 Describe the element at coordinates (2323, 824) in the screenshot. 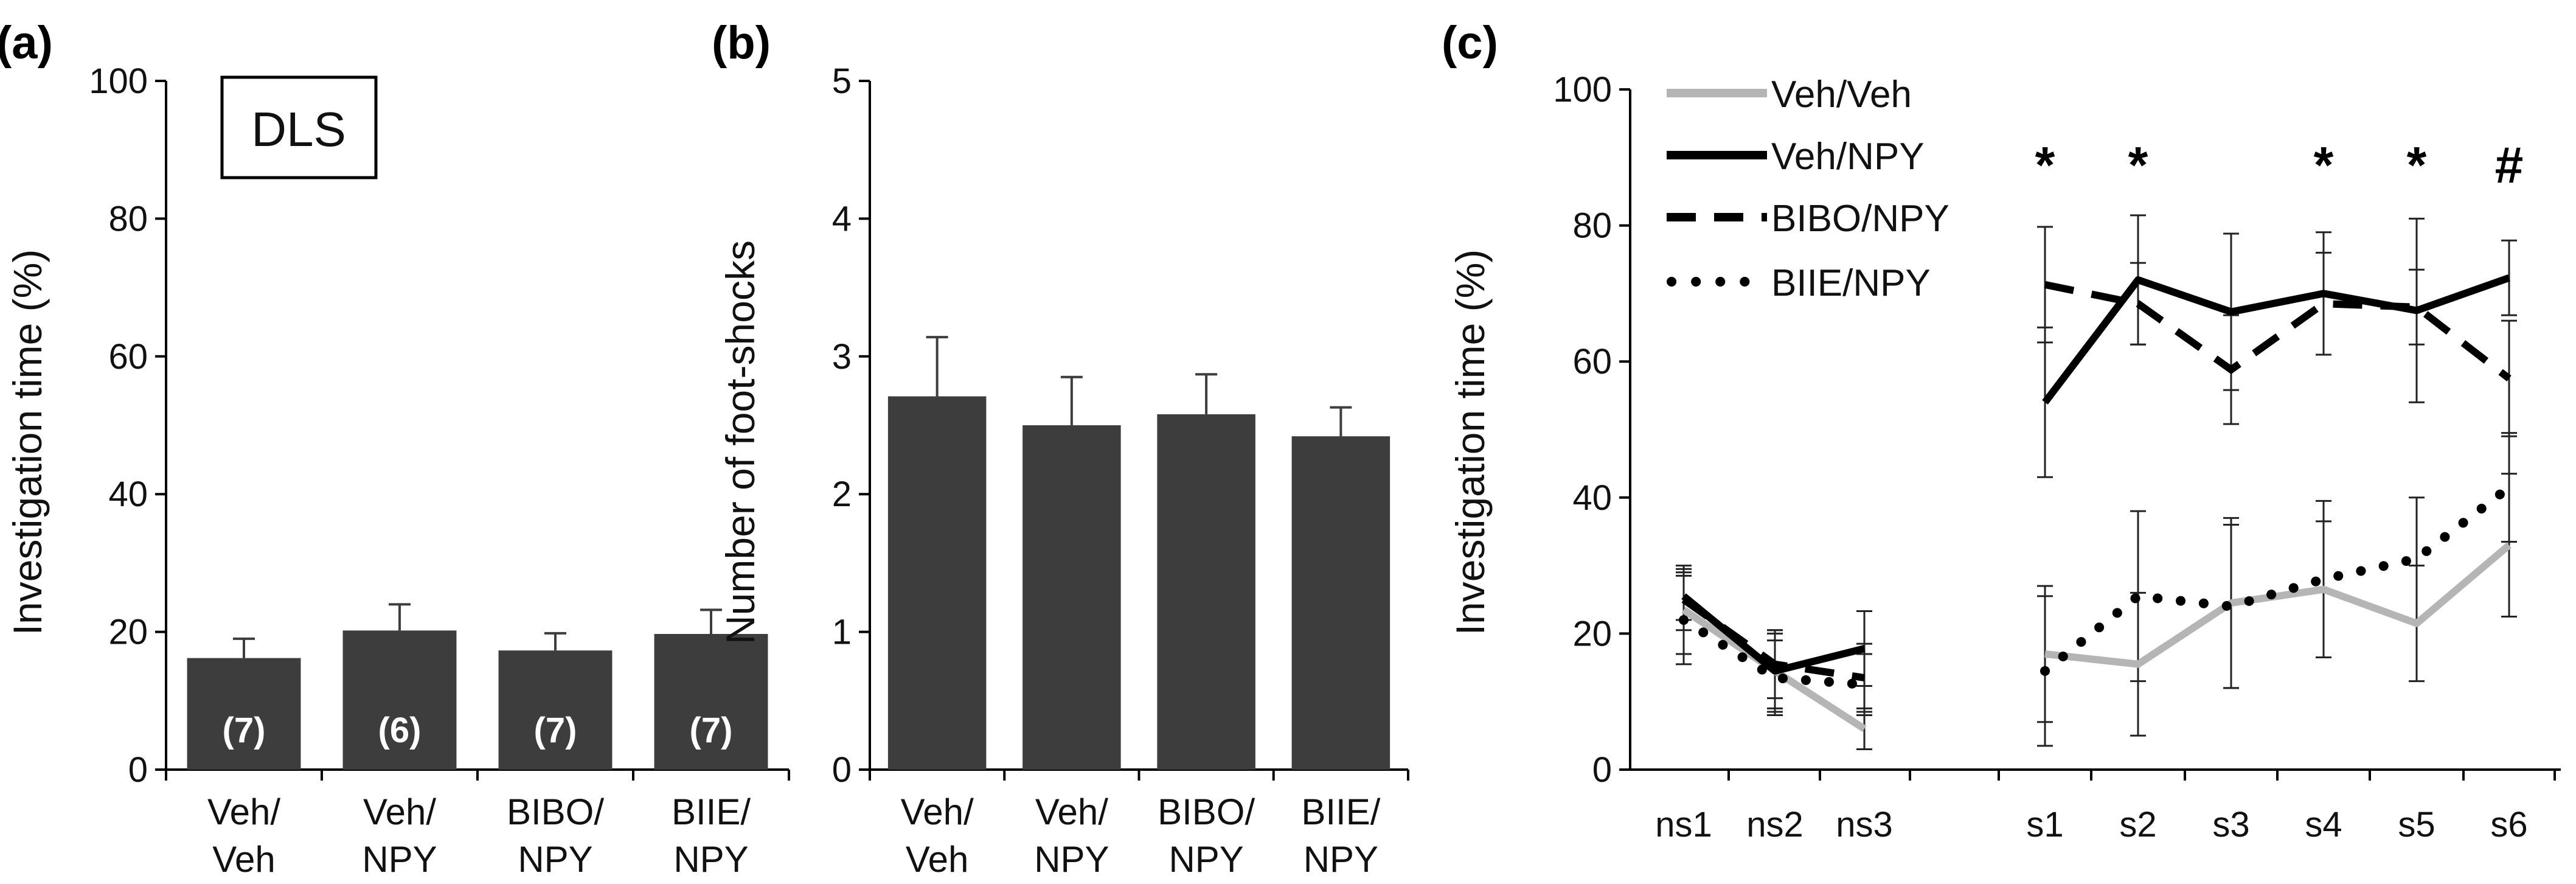

I see `x-tick-label: s4` at that location.